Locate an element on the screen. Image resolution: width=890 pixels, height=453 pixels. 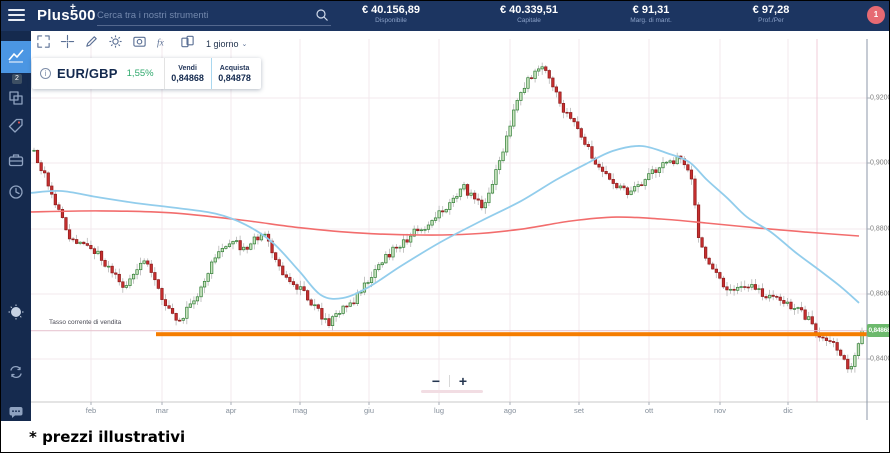
briefcase-icon is located at coordinates (16, 162).